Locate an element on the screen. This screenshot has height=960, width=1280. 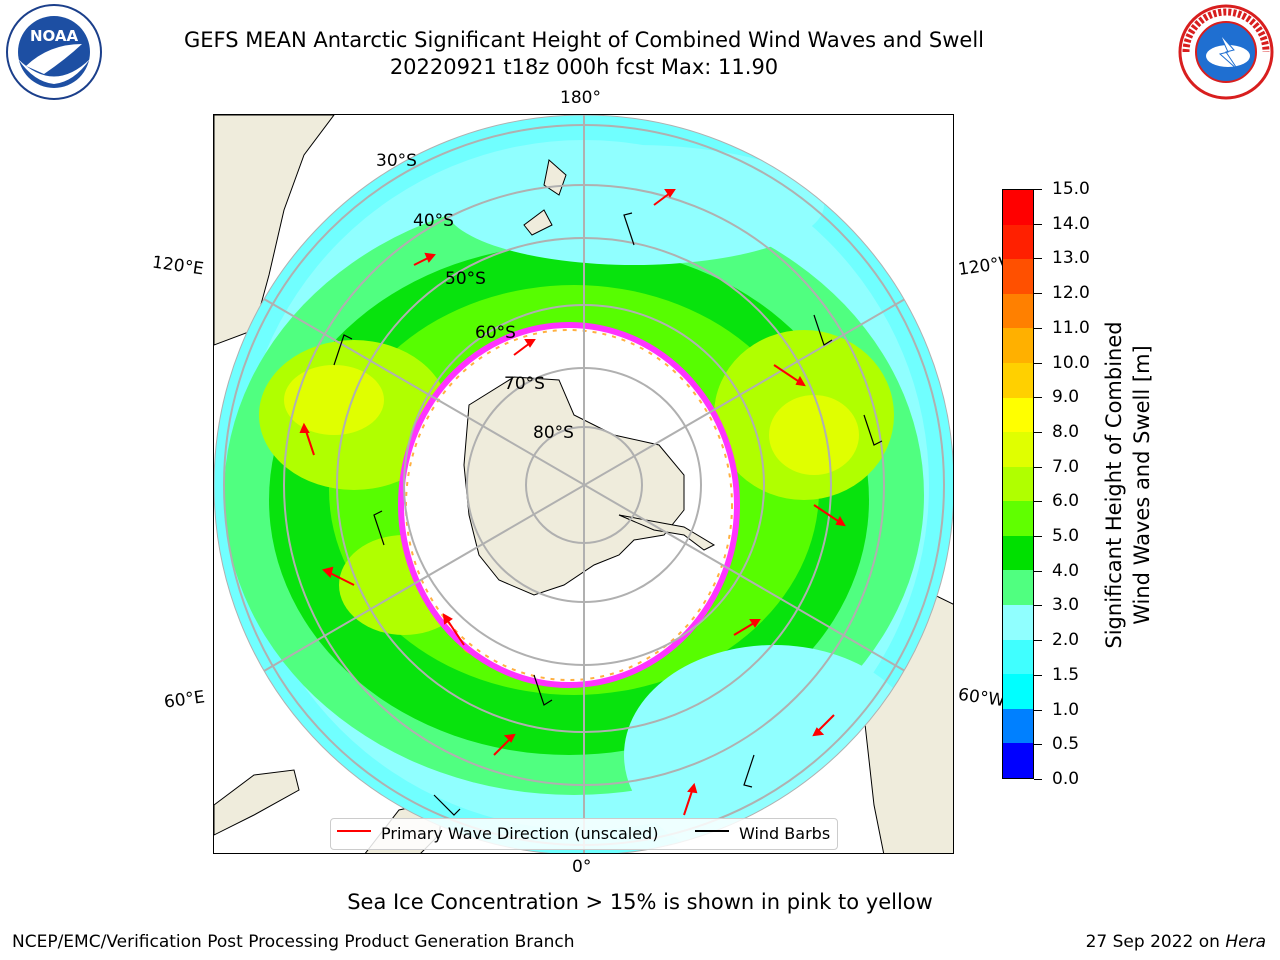
colorbar-tick-label: 9.0 is located at coordinates (1066, 397).